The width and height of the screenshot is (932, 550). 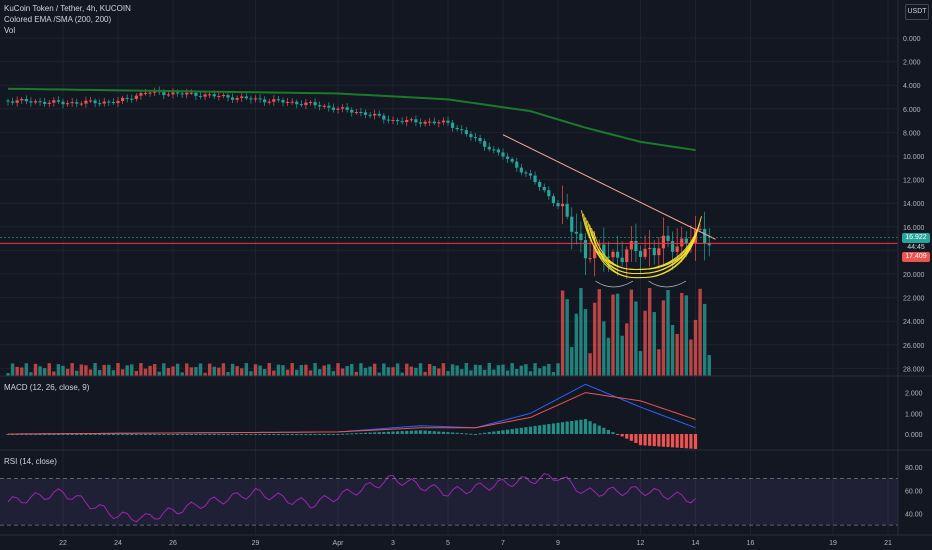 I want to click on currency-badge: USDT, so click(x=917, y=12).